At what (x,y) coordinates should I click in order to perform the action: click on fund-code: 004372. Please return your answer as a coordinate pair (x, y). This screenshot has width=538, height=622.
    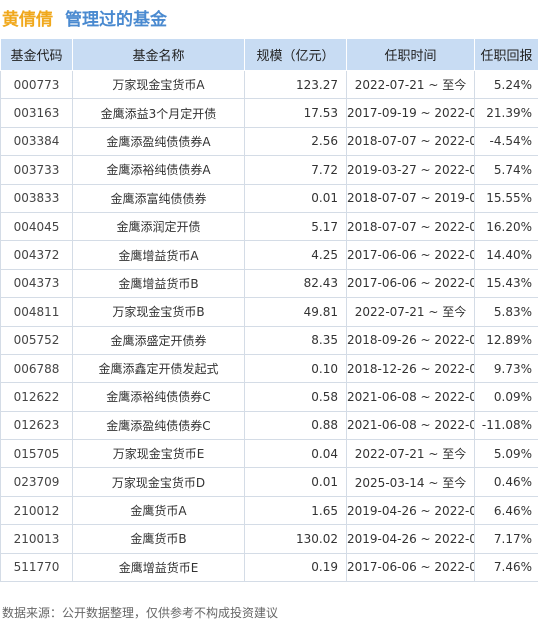
    Looking at the image, I should click on (36, 255).